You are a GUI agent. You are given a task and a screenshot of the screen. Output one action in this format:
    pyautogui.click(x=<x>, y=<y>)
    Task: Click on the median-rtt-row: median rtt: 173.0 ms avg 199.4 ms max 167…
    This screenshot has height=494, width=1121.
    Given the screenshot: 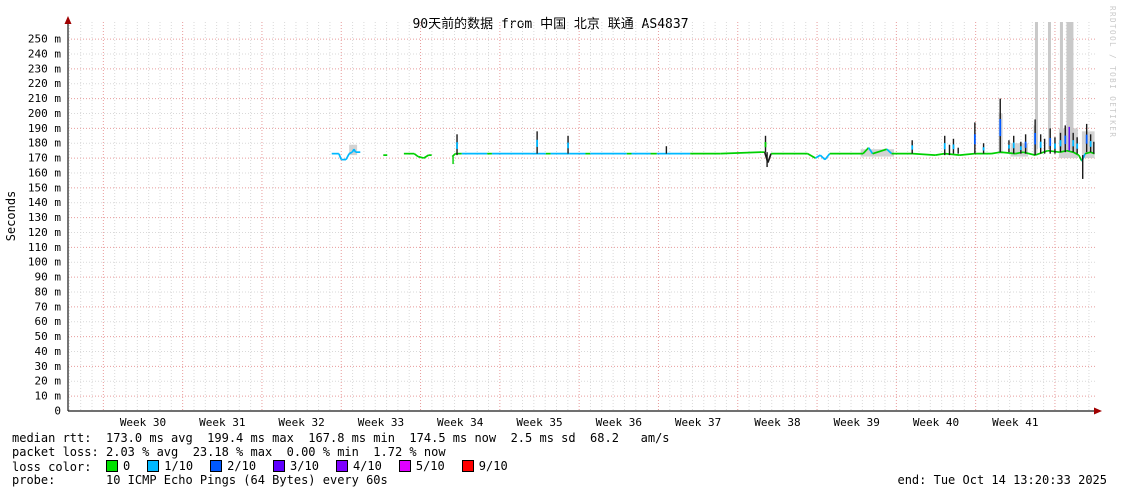 What is the action you would take?
    pyautogui.click(x=341, y=438)
    